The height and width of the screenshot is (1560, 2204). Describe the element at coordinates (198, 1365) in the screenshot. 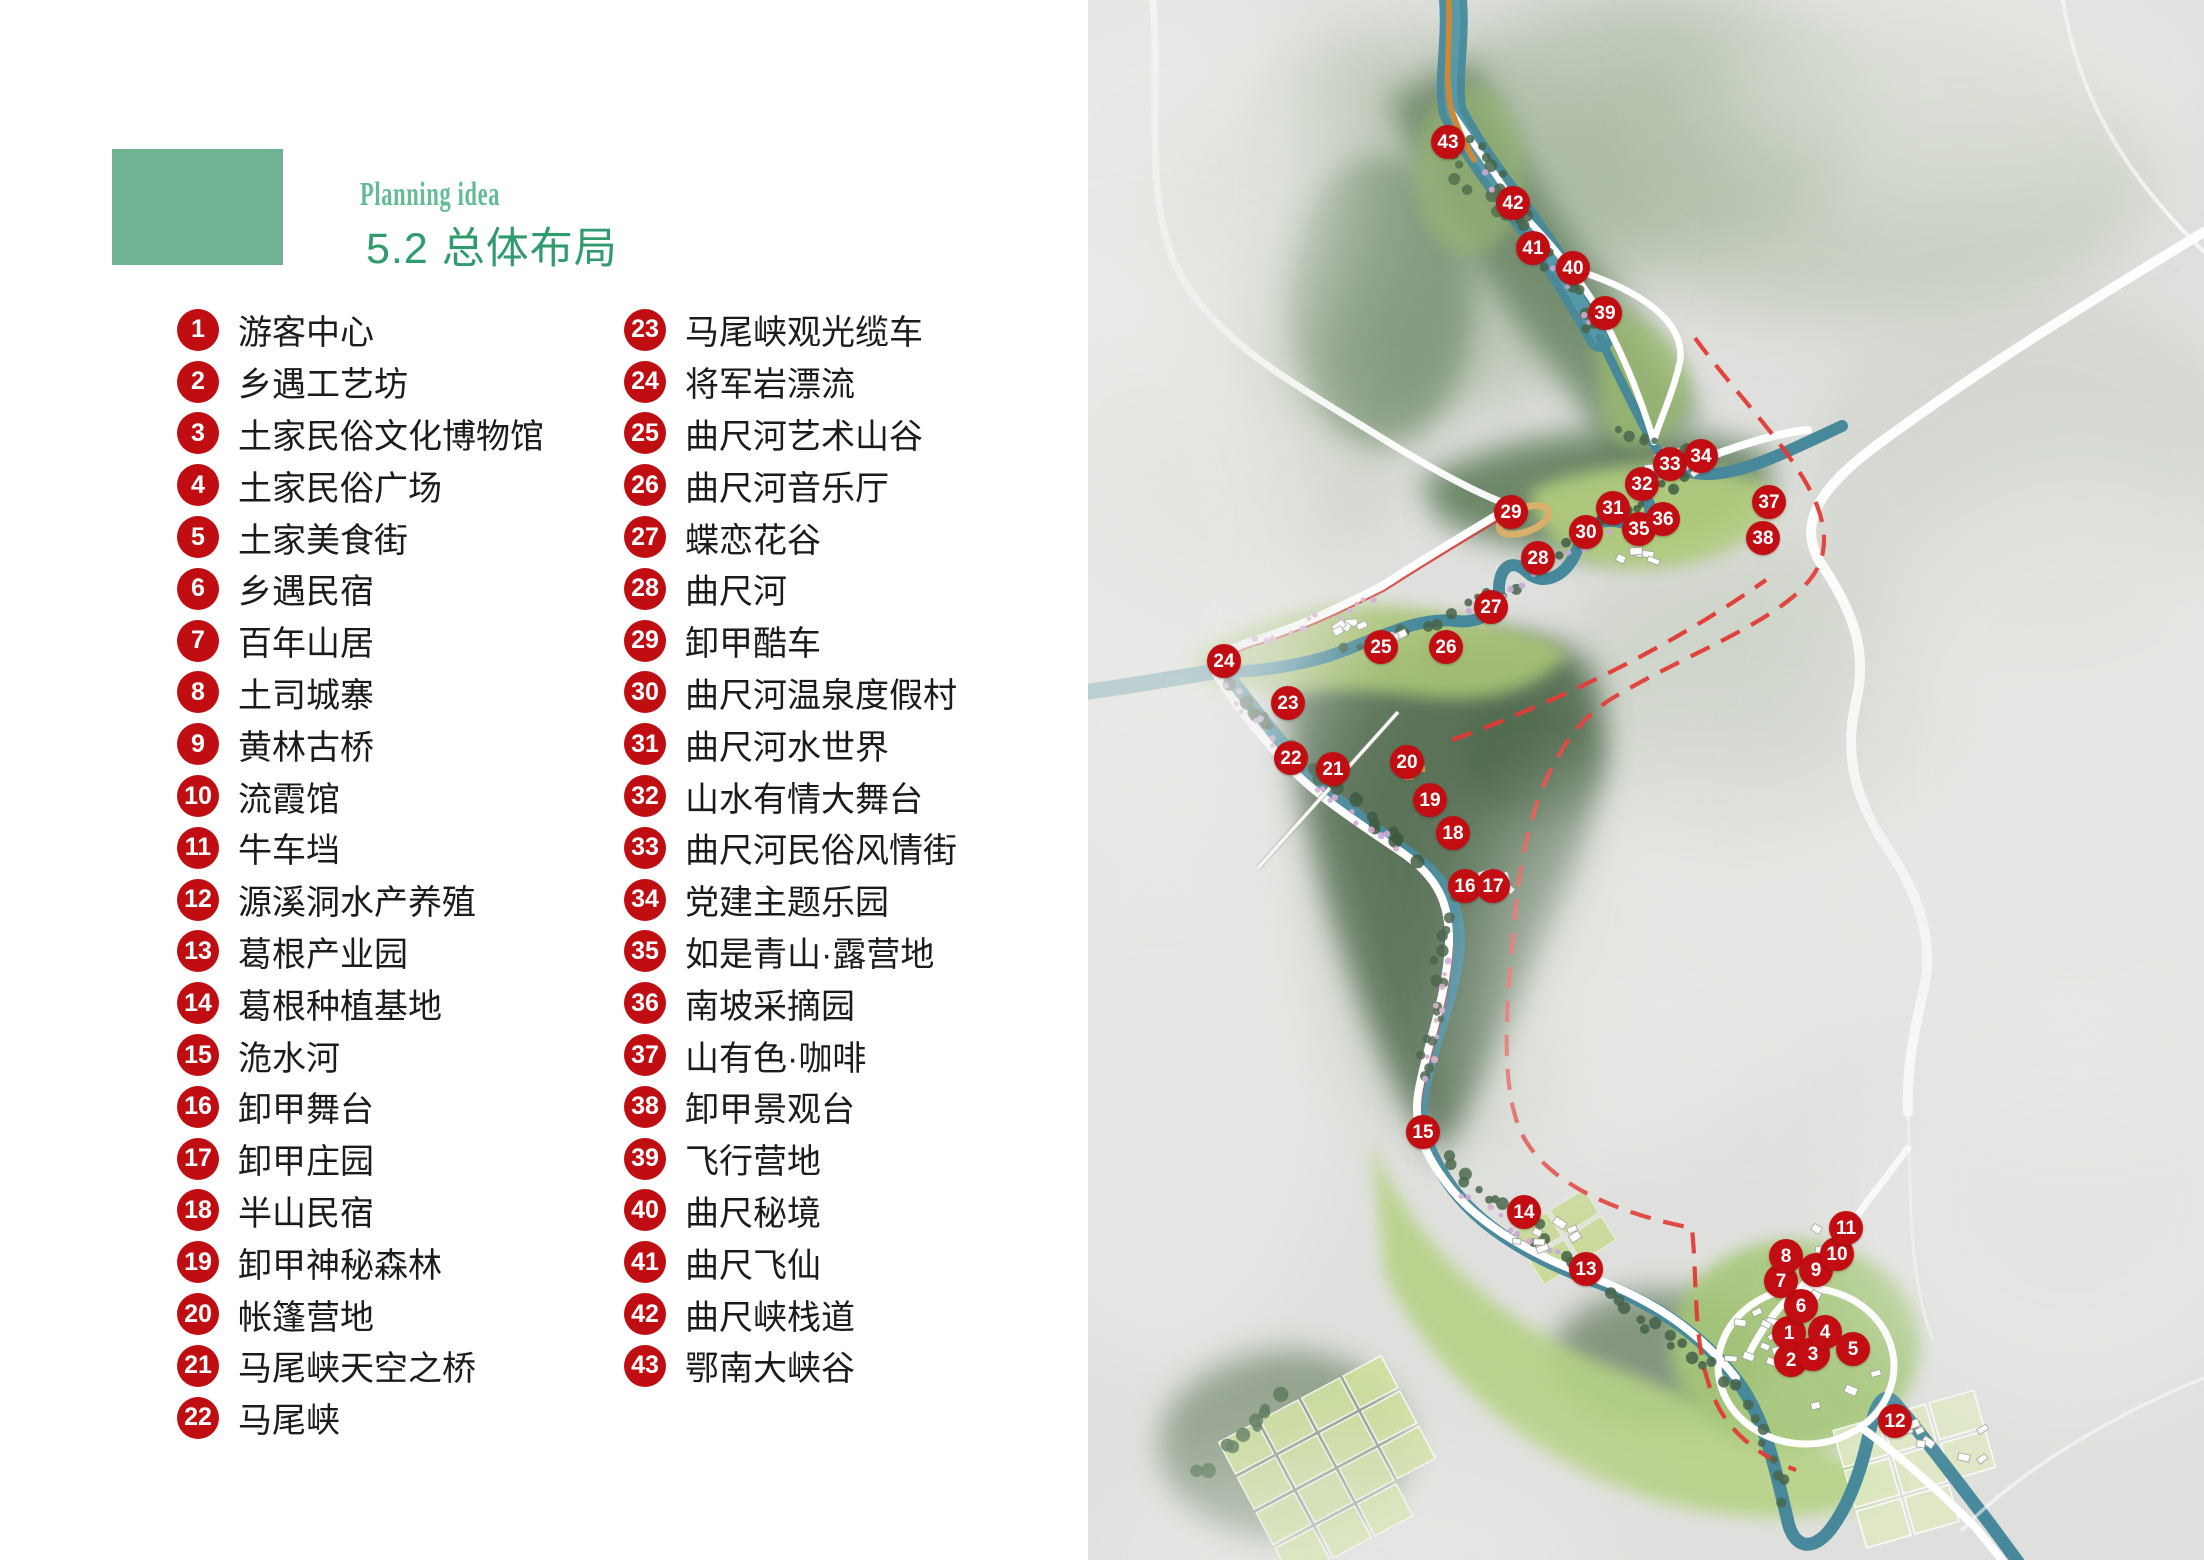

I see `legend-item-number: 21` at that location.